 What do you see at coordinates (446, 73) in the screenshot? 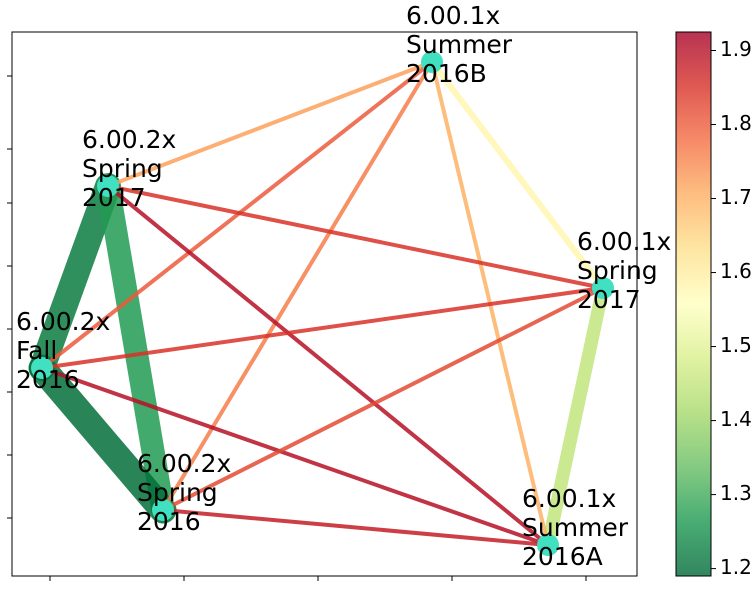
I see `node-label: 2016B` at bounding box center [446, 73].